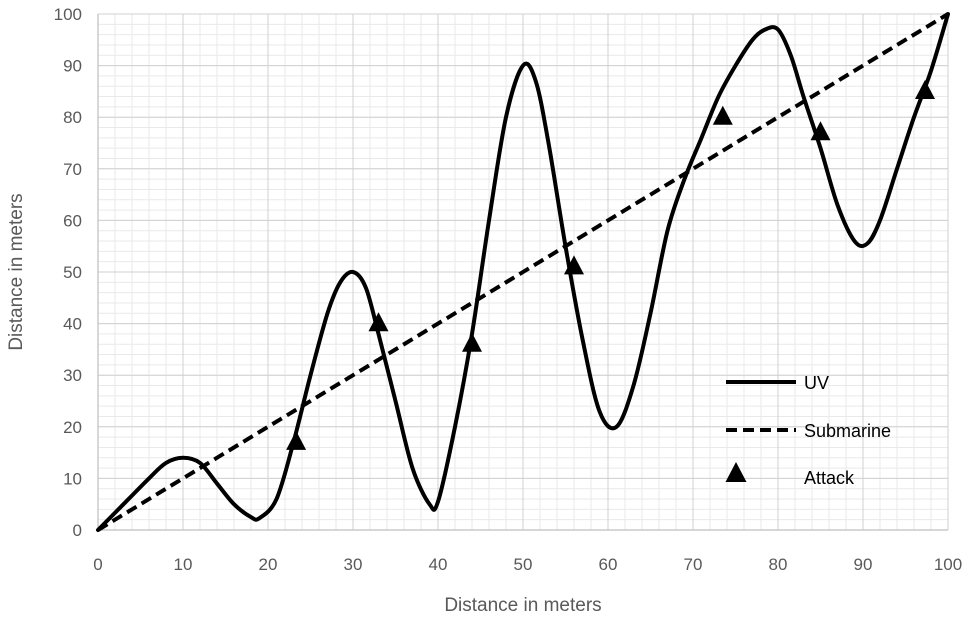 The height and width of the screenshot is (617, 975). Describe the element at coordinates (736, 472) in the screenshot. I see `legend-attack-triangle-icon` at that location.